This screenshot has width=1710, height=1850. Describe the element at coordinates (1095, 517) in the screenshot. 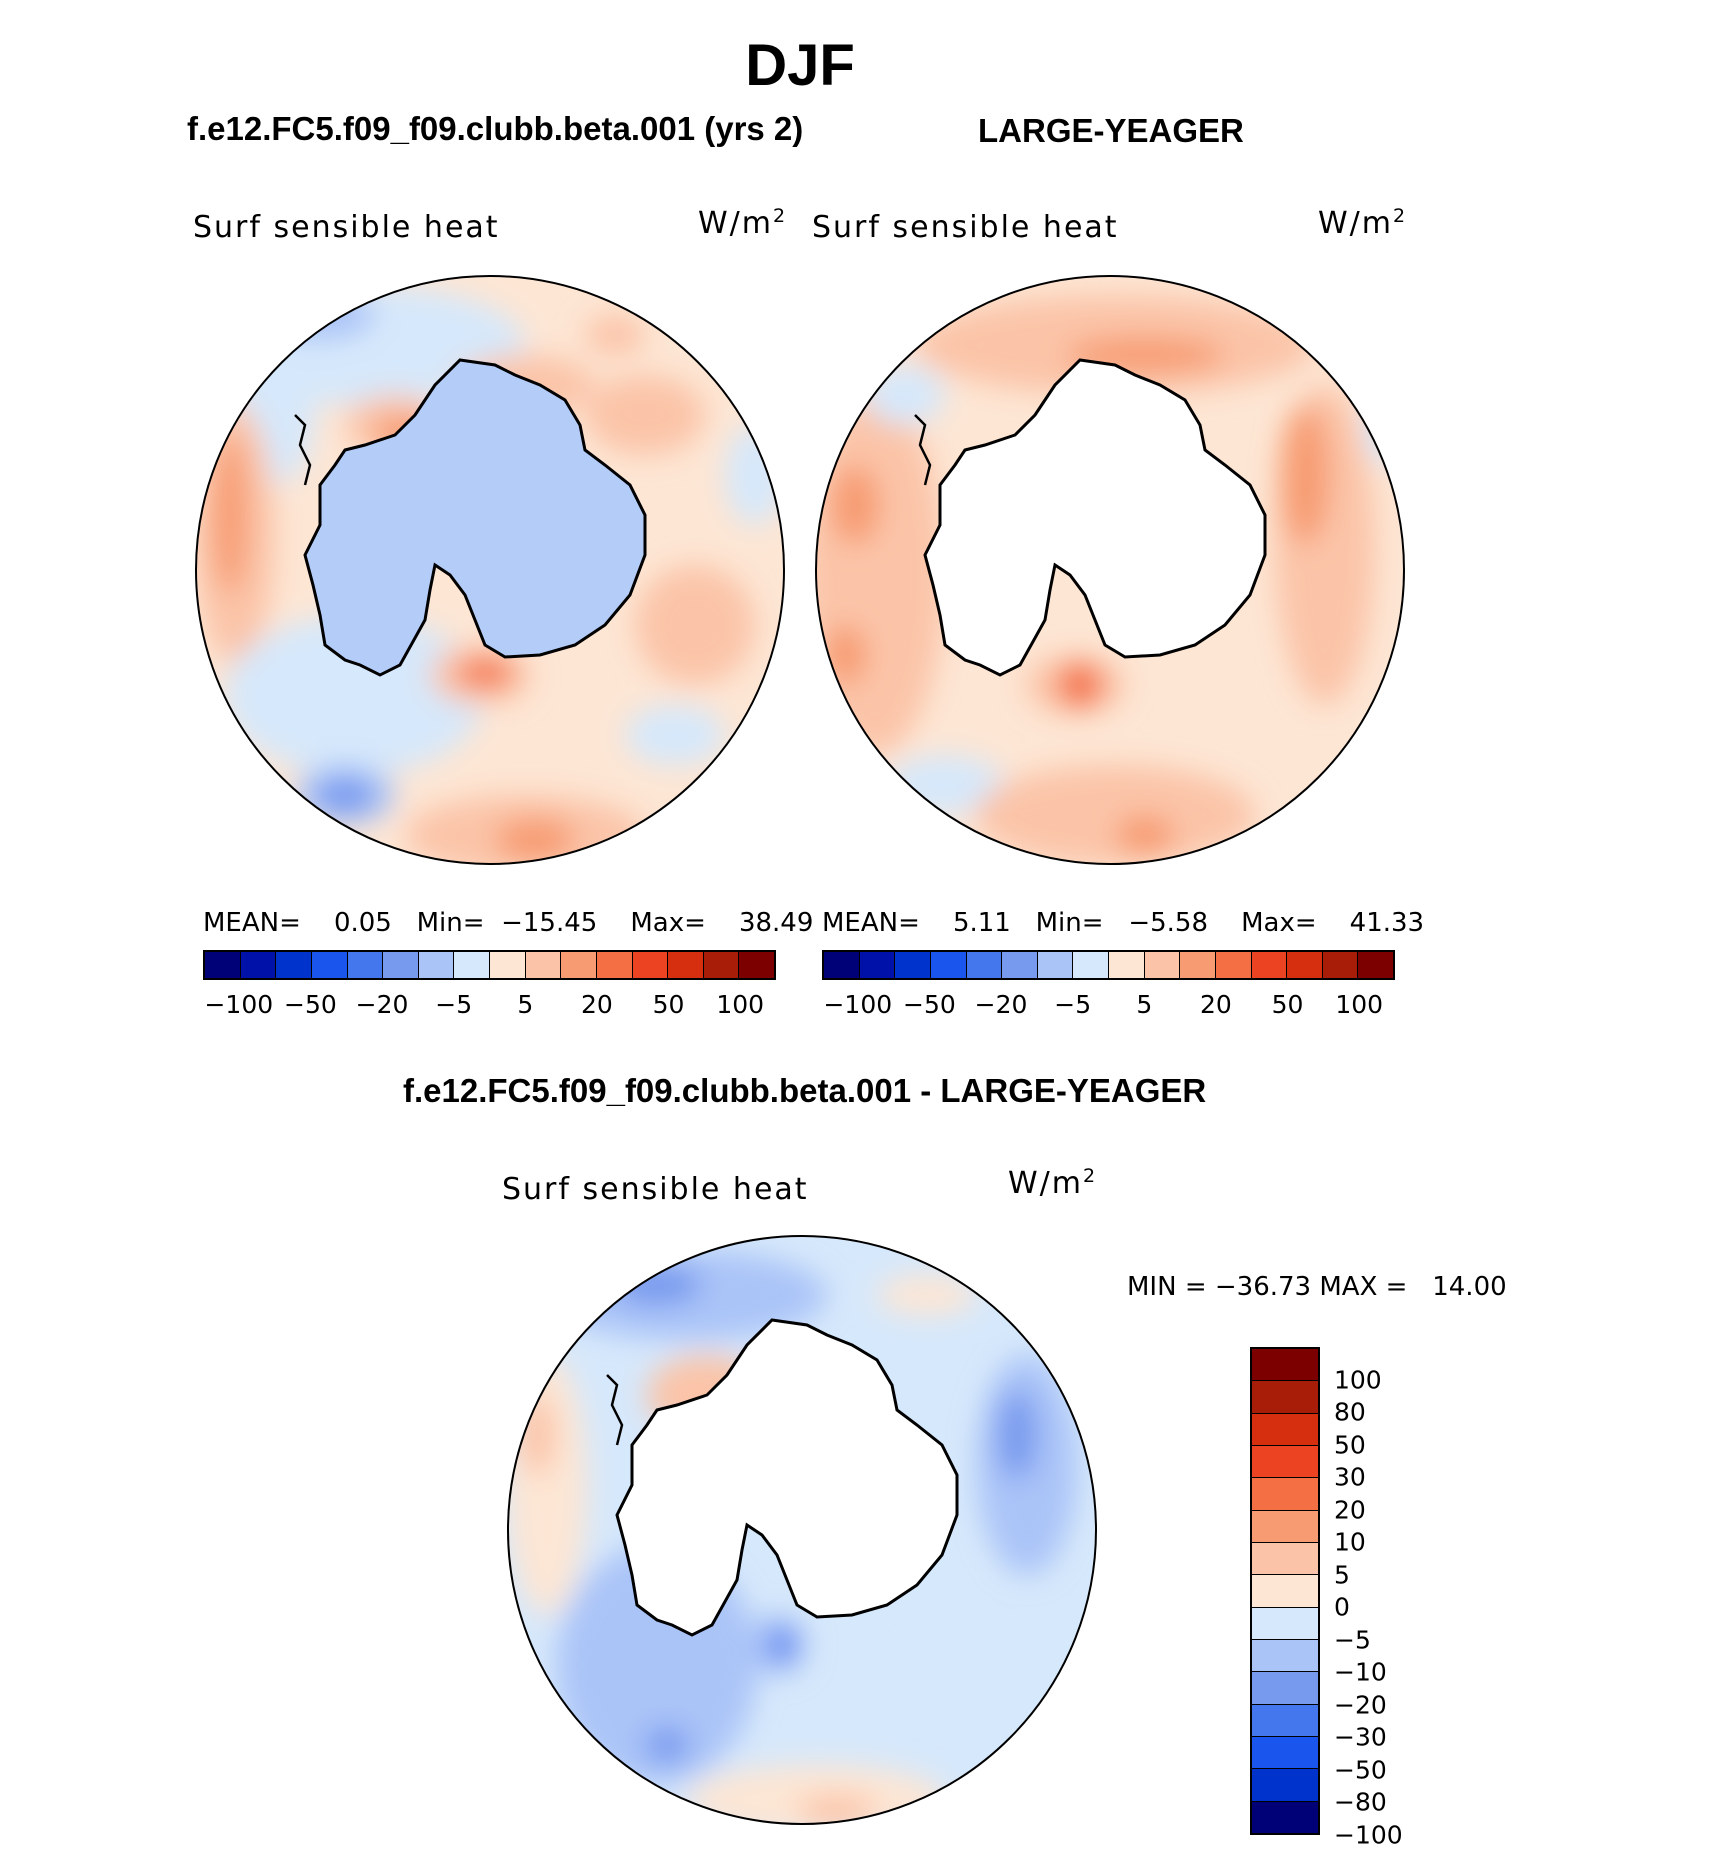

I see `panel-2-antarctica` at that location.